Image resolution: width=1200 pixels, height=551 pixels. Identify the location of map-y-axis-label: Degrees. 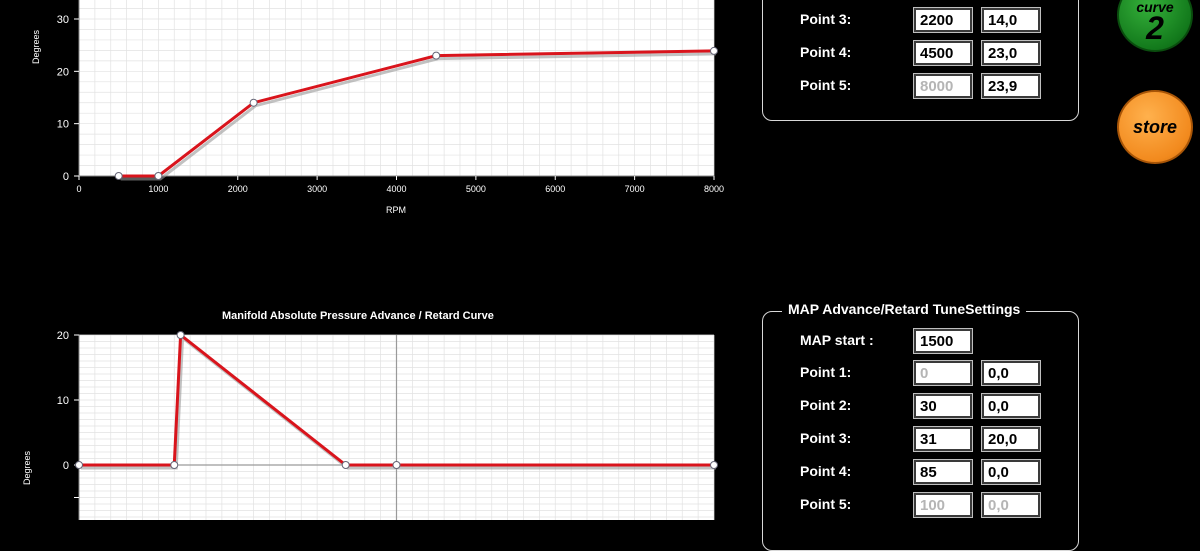
(27, 467).